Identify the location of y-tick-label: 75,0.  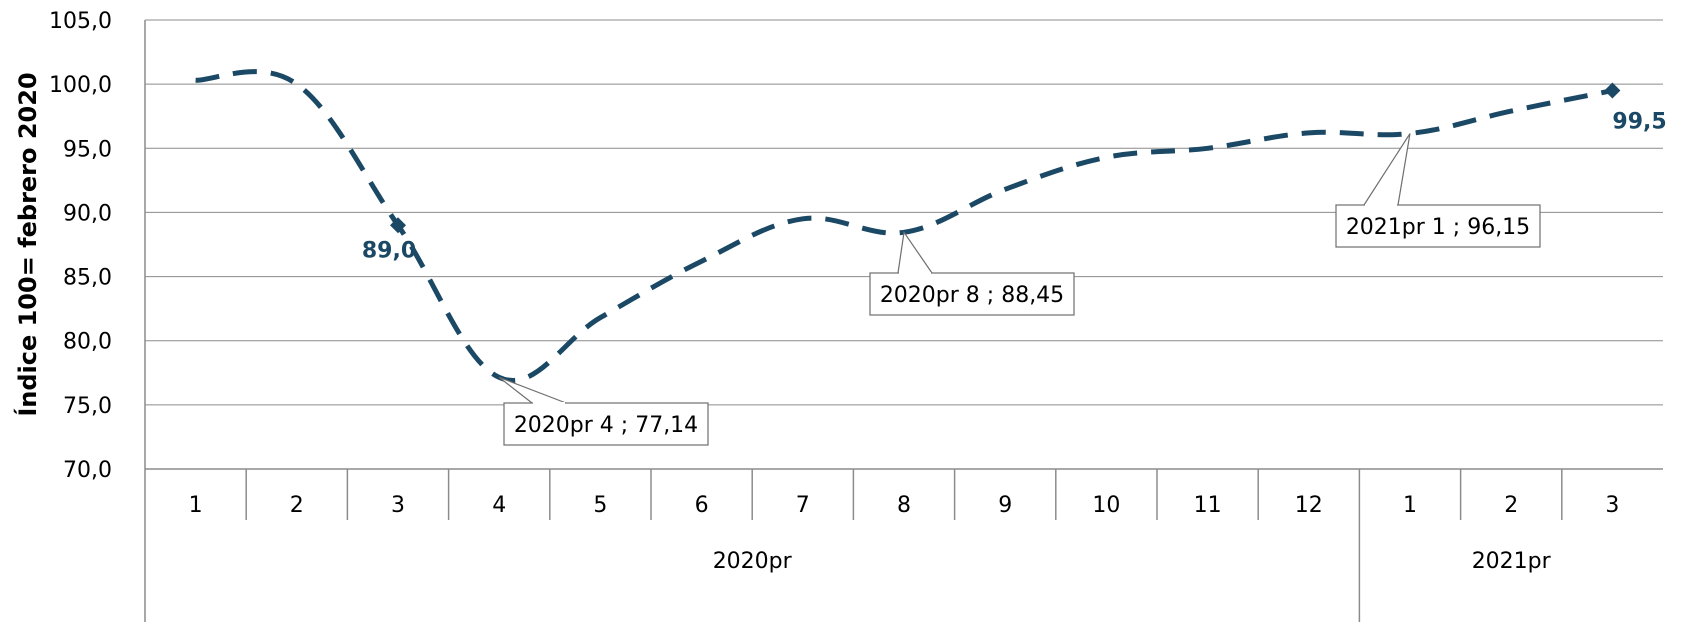
(87, 406).